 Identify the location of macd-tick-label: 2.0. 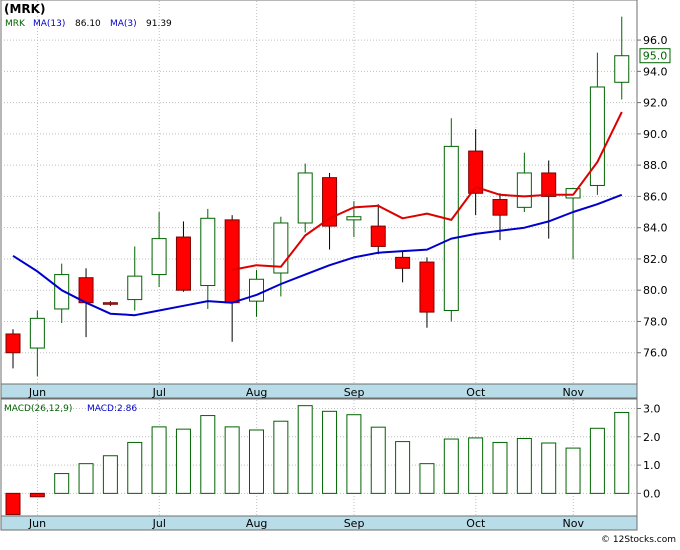
(652, 437).